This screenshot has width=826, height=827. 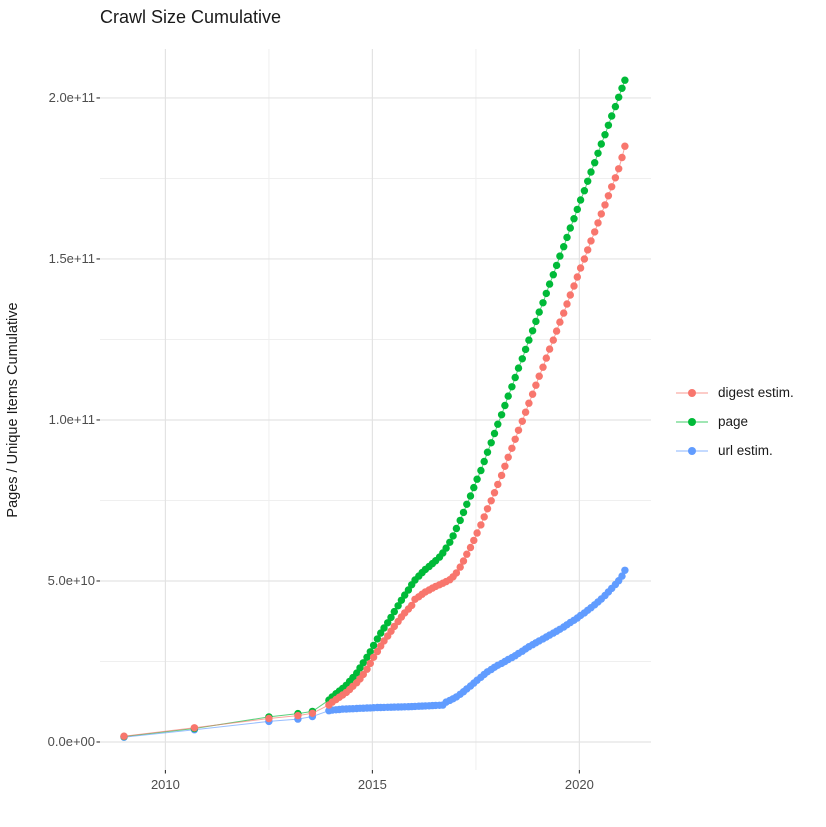 I want to click on legend-item: digest estim., so click(x=734, y=392).